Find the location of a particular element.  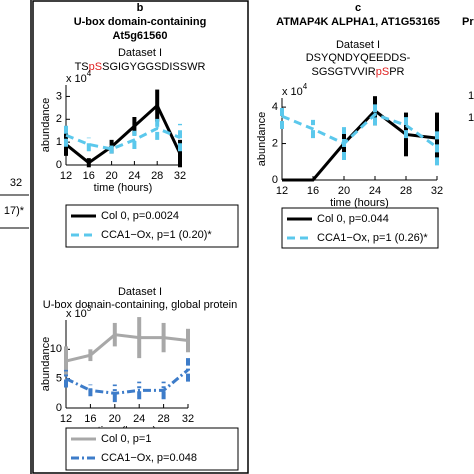

scale-exponent: 3 is located at coordinates (89, 308).